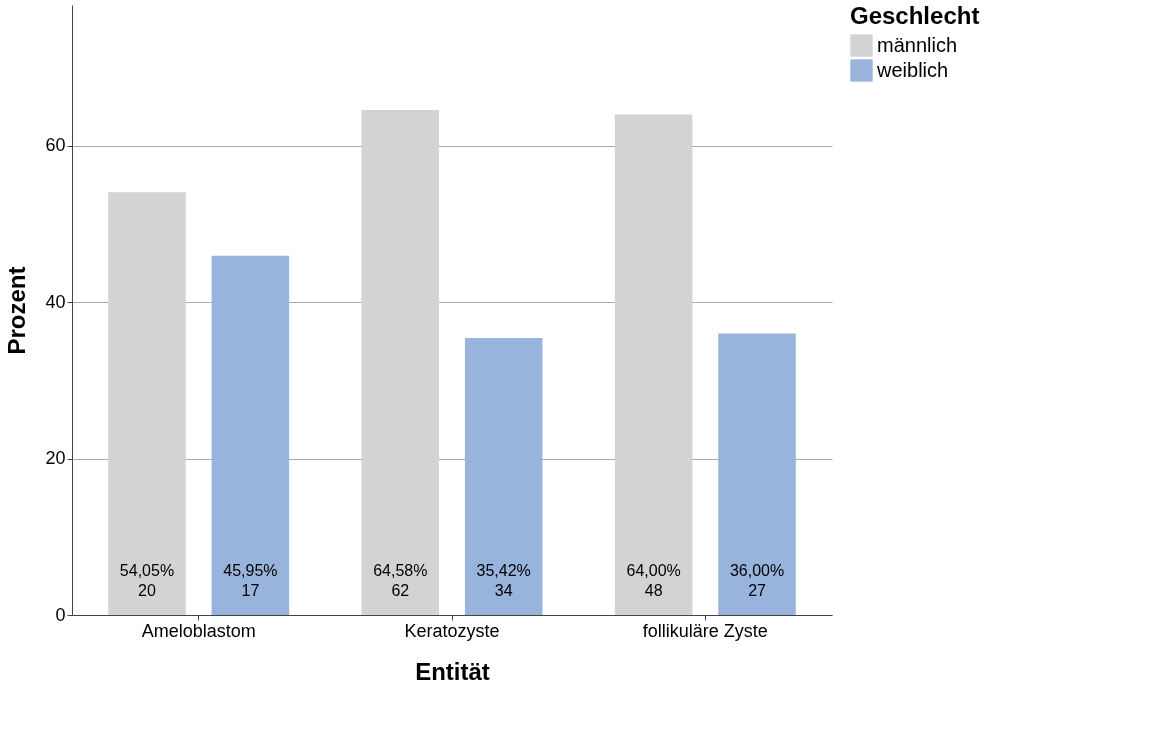 The image size is (1166, 746). What do you see at coordinates (55, 458) in the screenshot?
I see `y-tick-label: 20` at bounding box center [55, 458].